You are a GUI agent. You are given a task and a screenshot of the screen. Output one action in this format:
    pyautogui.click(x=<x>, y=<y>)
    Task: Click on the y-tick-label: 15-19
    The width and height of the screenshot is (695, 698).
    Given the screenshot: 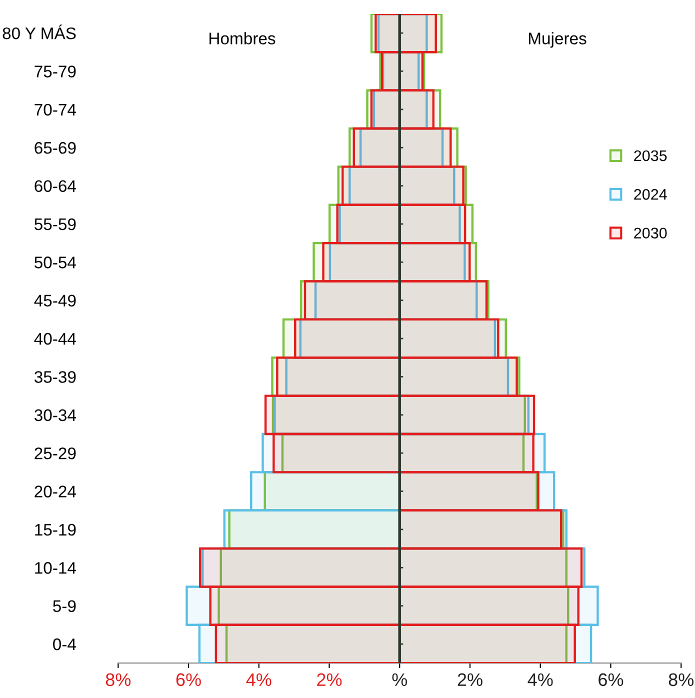 What is the action you would take?
    pyautogui.click(x=55, y=530)
    